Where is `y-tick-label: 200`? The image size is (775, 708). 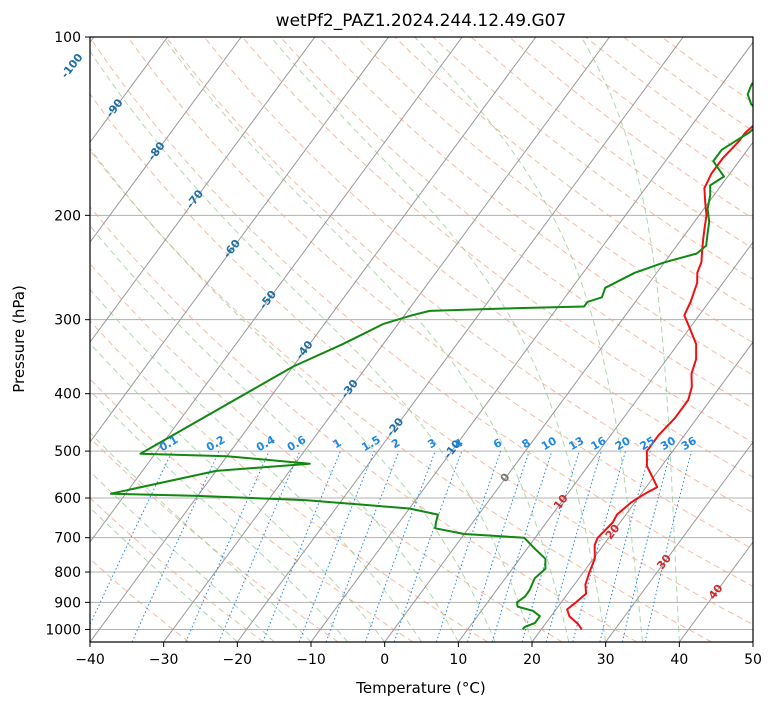
y-tick-label: 200 is located at coordinates (67, 216).